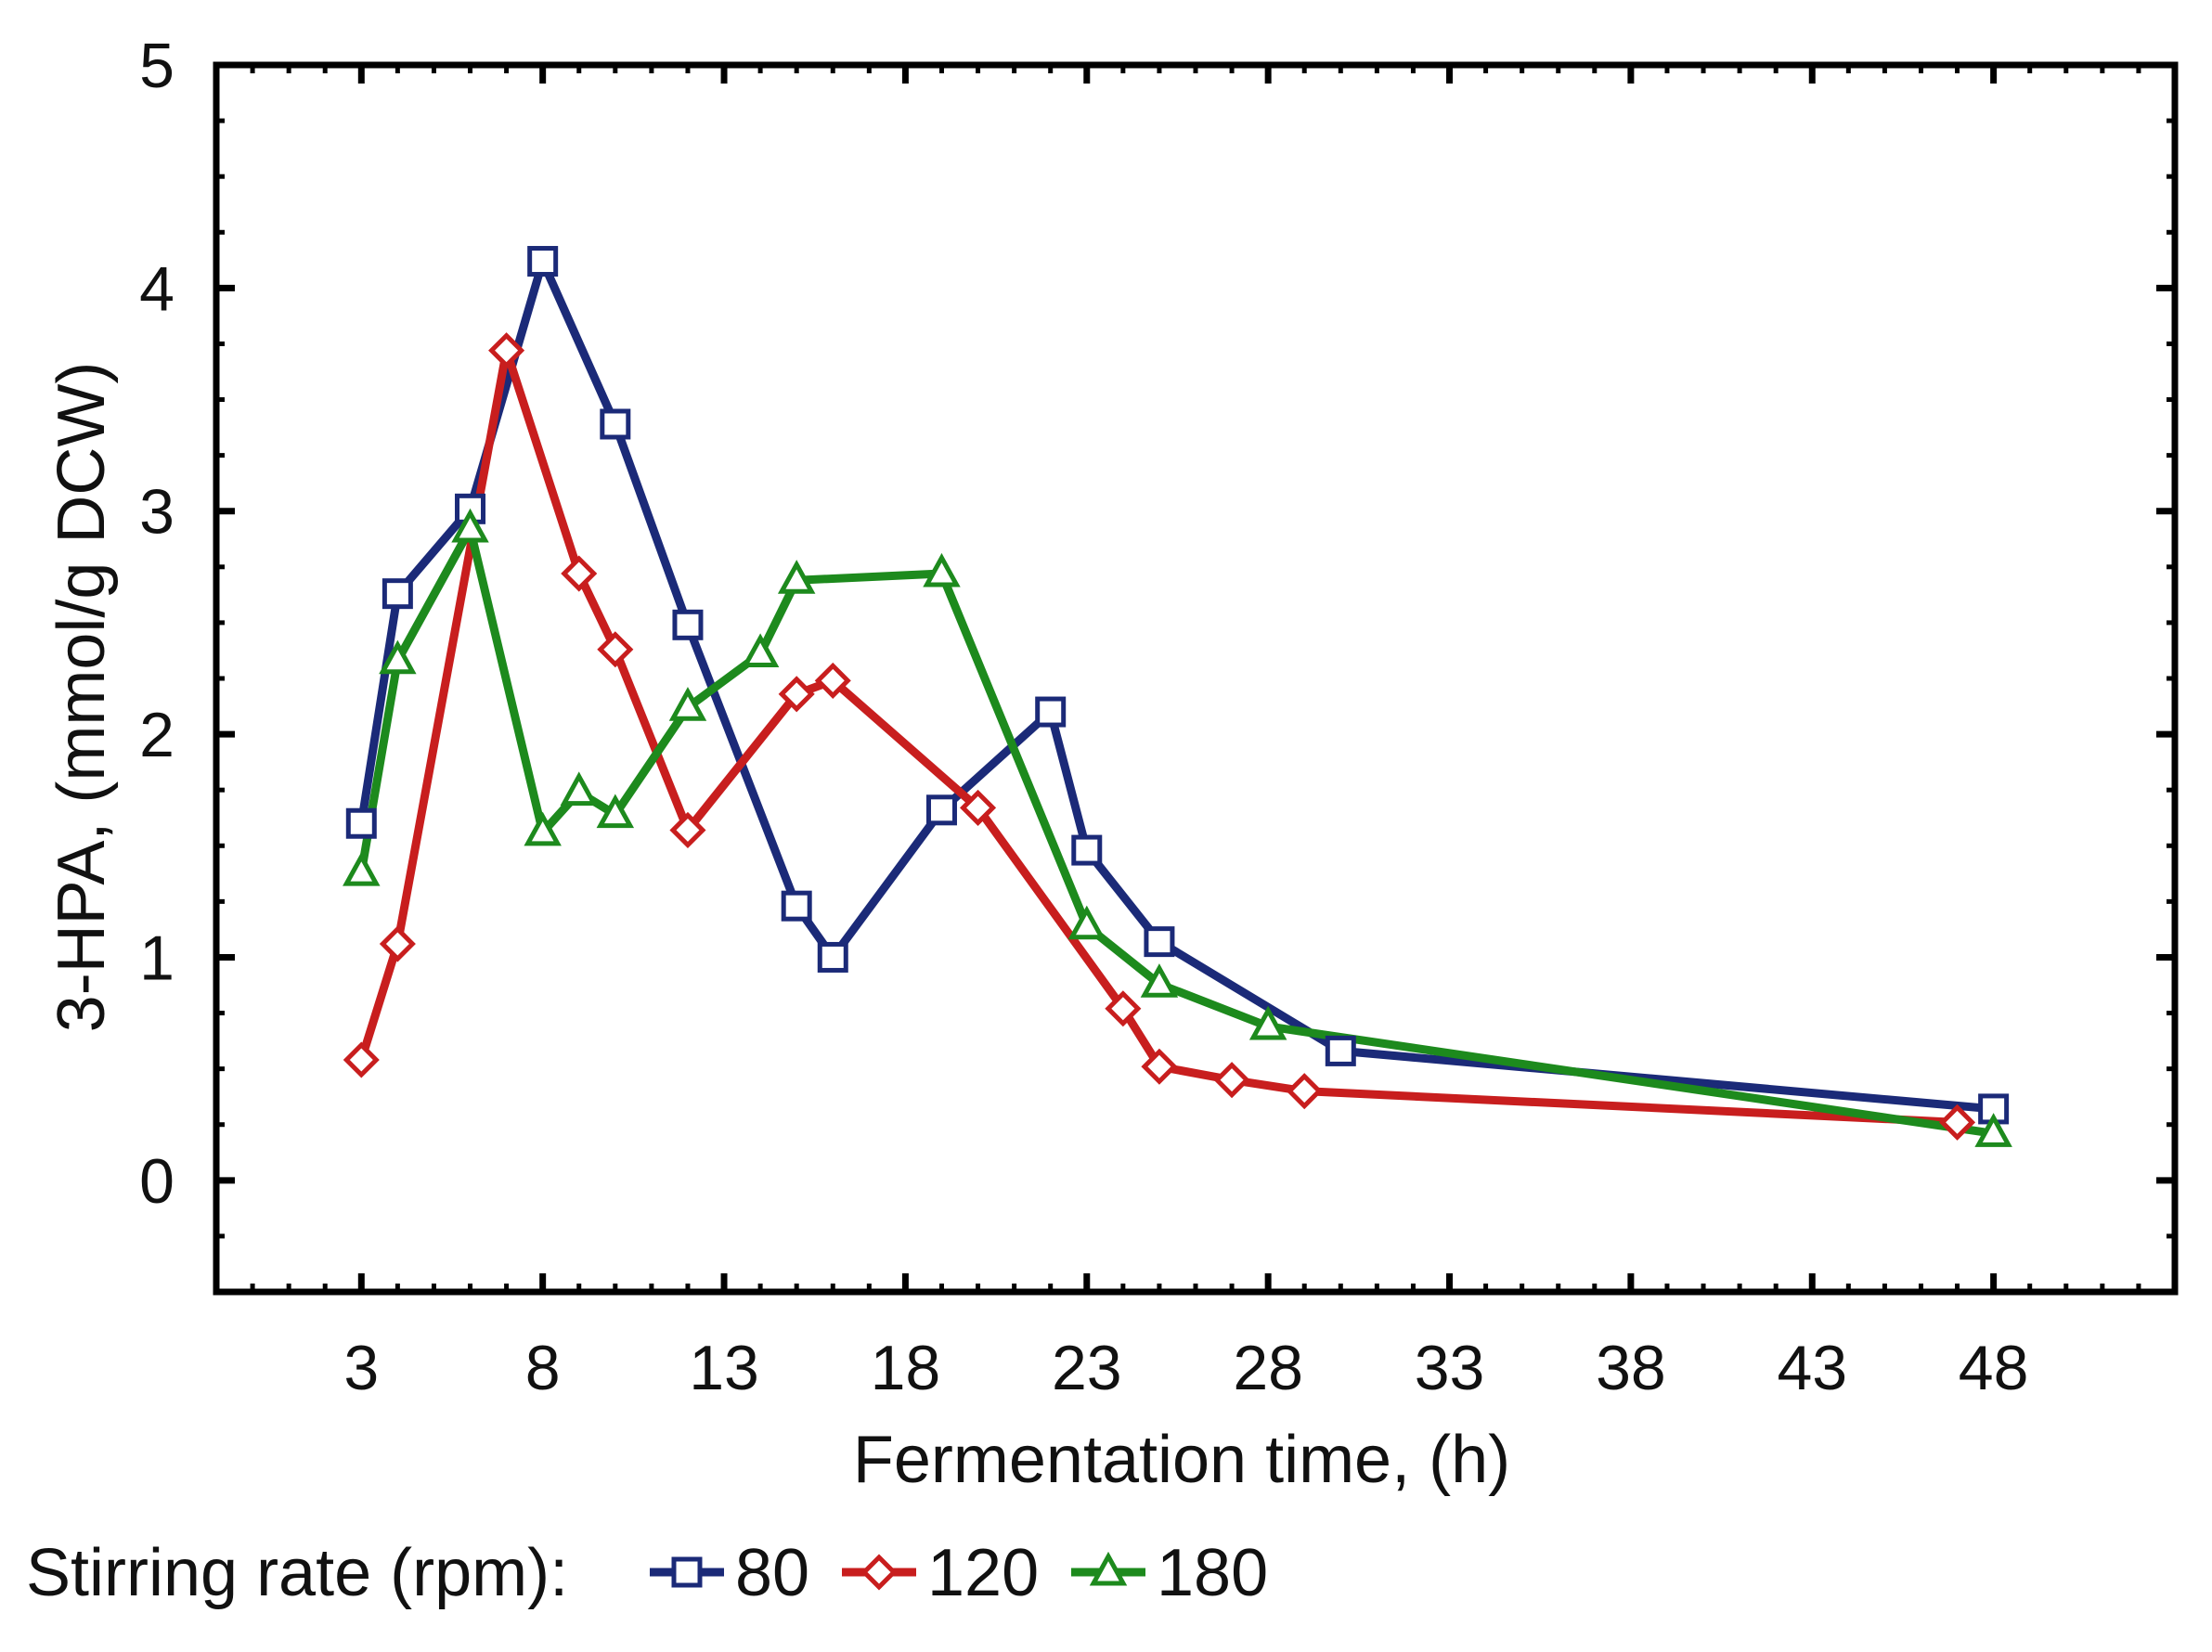 This screenshot has height=1652, width=2212. Describe the element at coordinates (1212, 1573) in the screenshot. I see `legend-label: 180` at that location.